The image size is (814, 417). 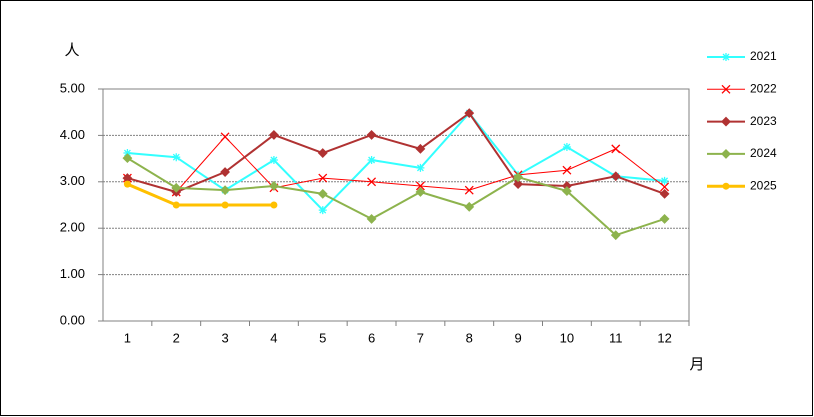 I want to click on legend-item: 2022, so click(x=742, y=88).